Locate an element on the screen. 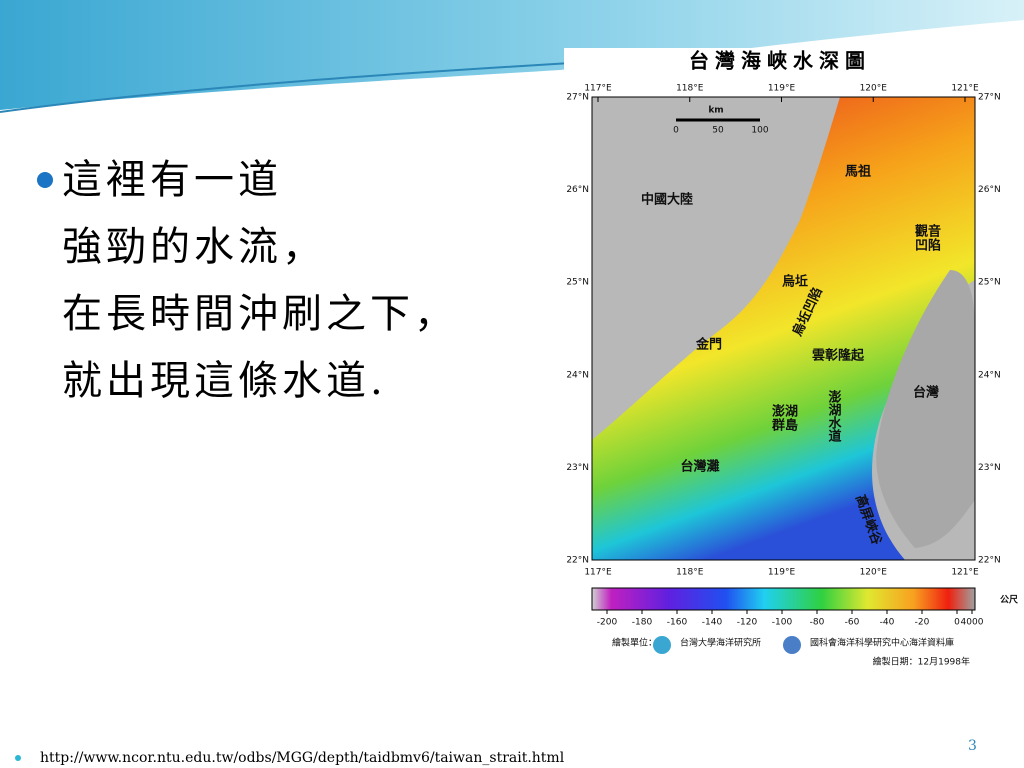 The width and height of the screenshot is (1024, 768). colorbar-tick-label: -40 is located at coordinates (887, 623).